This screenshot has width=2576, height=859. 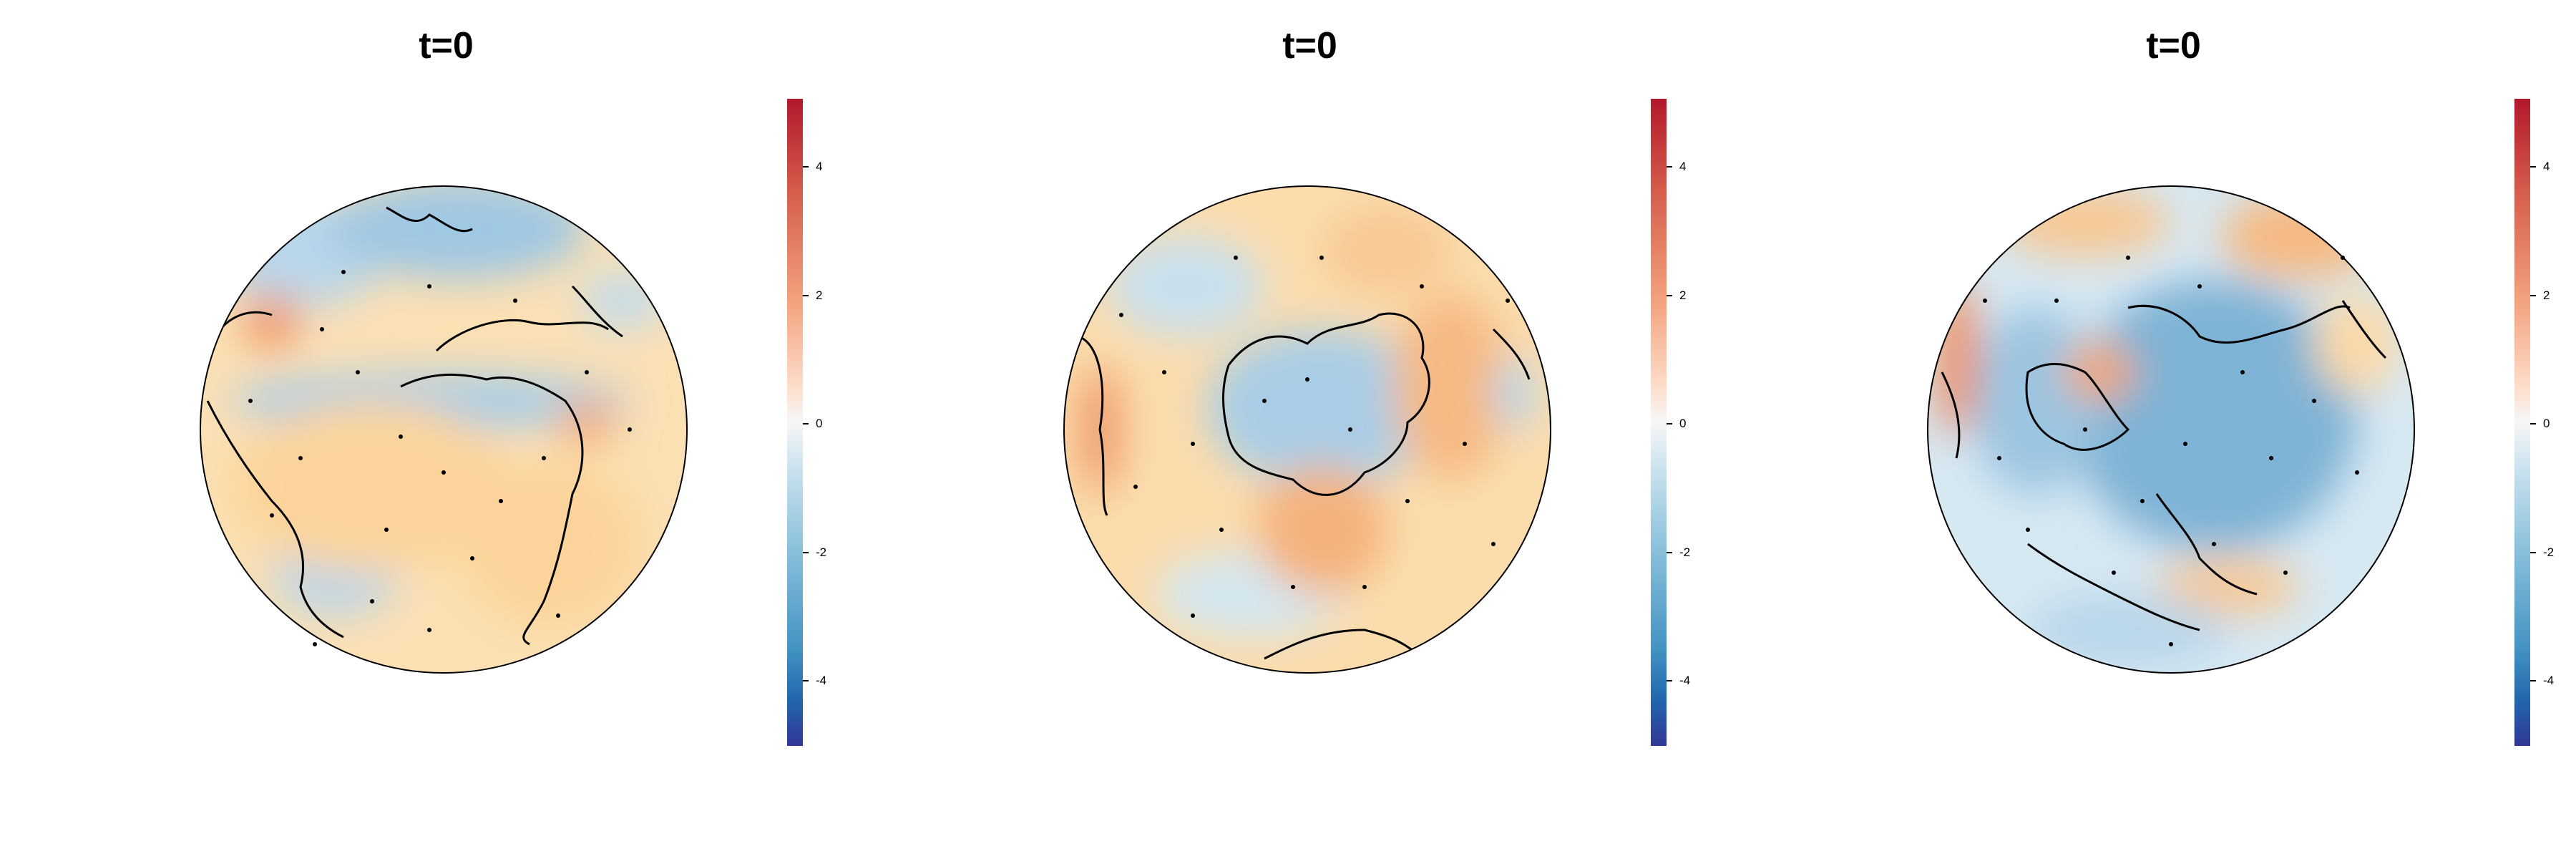 I want to click on globe-map-north-pole, so click(x=2171, y=429).